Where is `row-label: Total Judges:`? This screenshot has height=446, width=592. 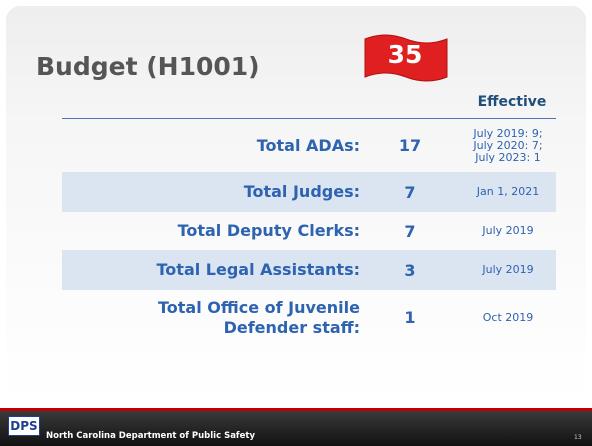
row-label: Total Judges: is located at coordinates (211, 192).